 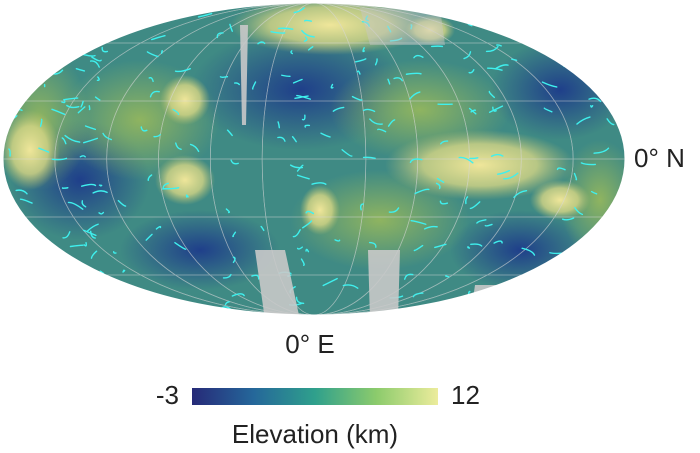 I want to click on colorbar-min: -3, so click(x=167, y=395).